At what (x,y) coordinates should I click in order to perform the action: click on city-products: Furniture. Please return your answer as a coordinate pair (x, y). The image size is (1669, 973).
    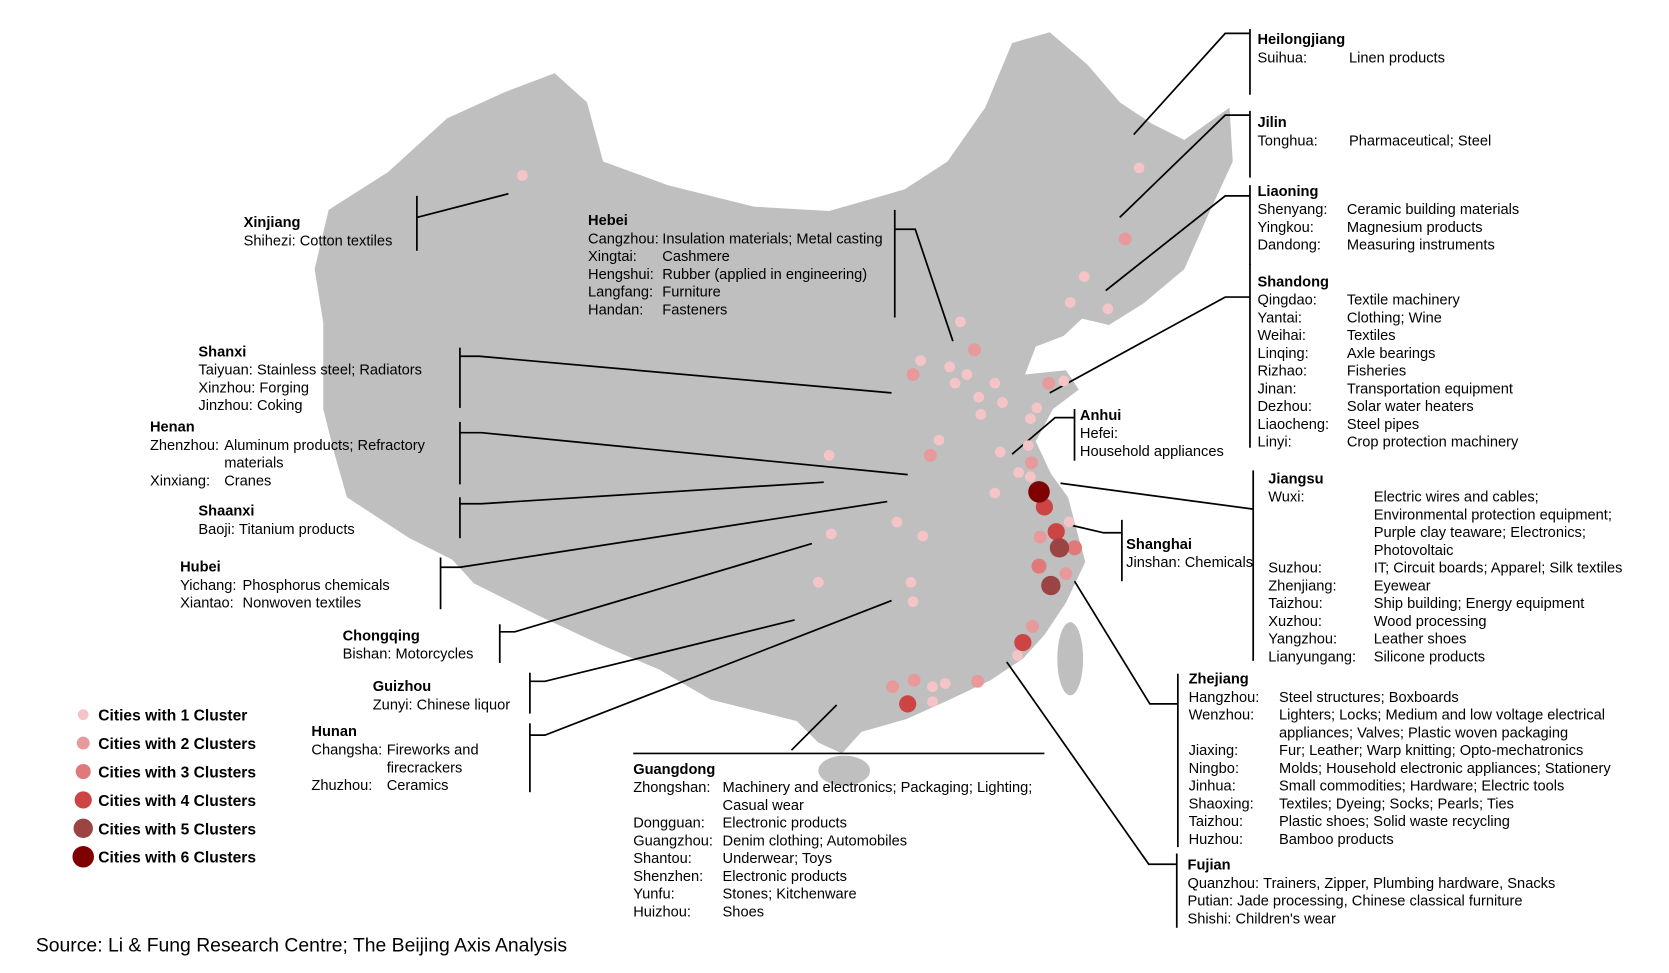
    Looking at the image, I should click on (691, 293).